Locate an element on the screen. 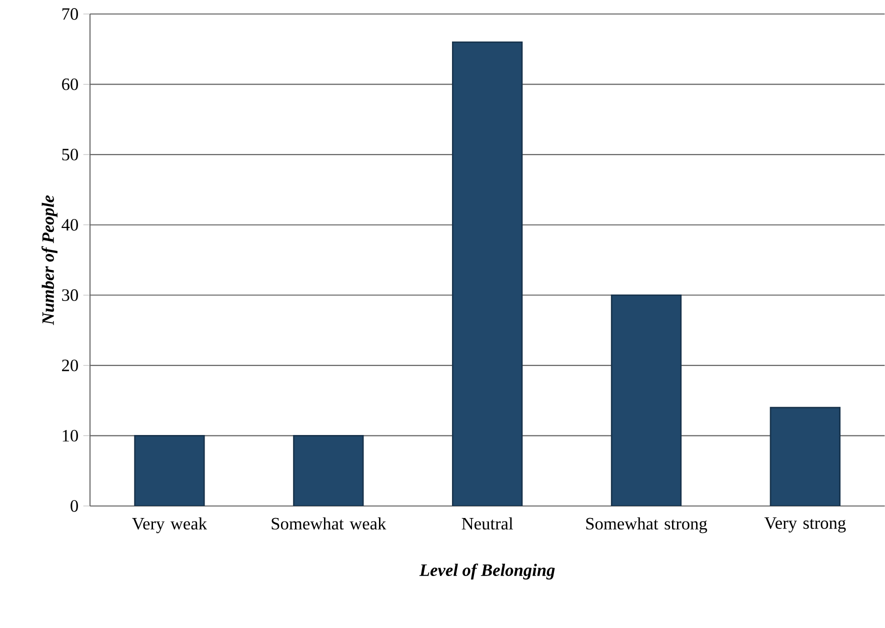 The height and width of the screenshot is (628, 885). x-axis-title: Level of Belonging is located at coordinates (487, 572).